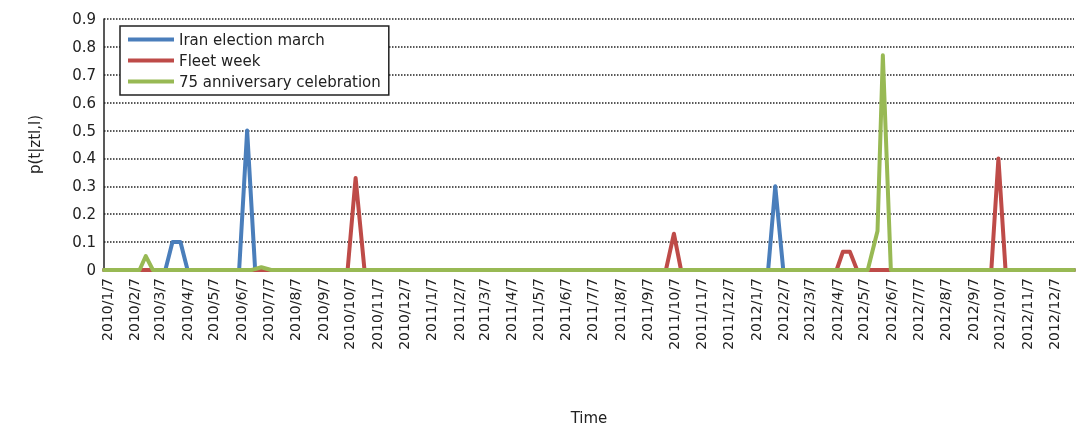 The width and height of the screenshot is (1087, 440). What do you see at coordinates (349, 314) in the screenshot?
I see `x-tick-label: 2010/10/7` at bounding box center [349, 314].